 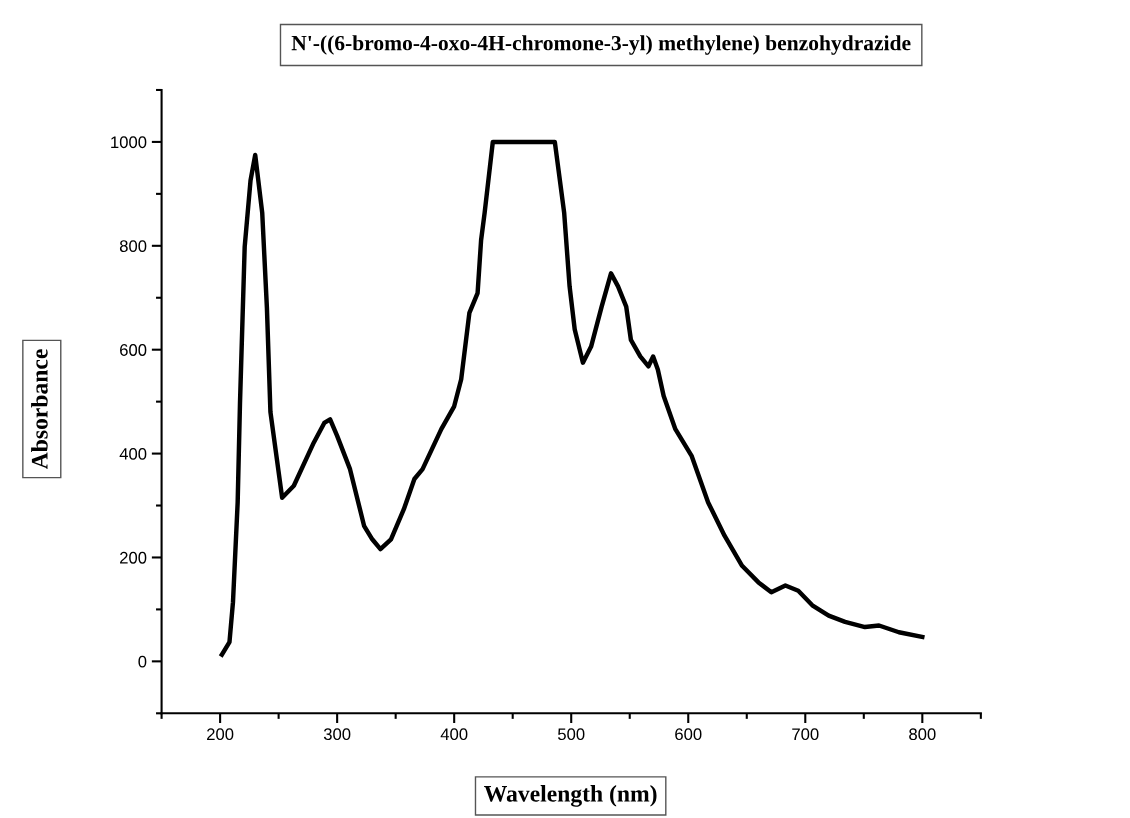 What do you see at coordinates (570, 796) in the screenshot?
I see `x-axis-title: Wavelength (nm)` at bounding box center [570, 796].